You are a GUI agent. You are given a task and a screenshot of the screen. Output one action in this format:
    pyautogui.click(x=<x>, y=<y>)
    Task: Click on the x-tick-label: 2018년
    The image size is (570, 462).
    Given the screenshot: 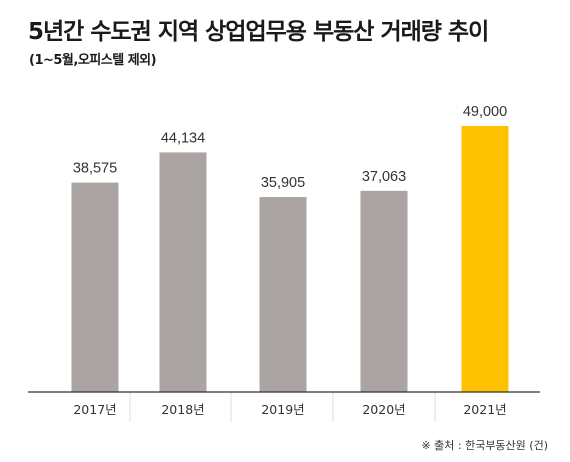 What is the action you would take?
    pyautogui.click(x=182, y=409)
    